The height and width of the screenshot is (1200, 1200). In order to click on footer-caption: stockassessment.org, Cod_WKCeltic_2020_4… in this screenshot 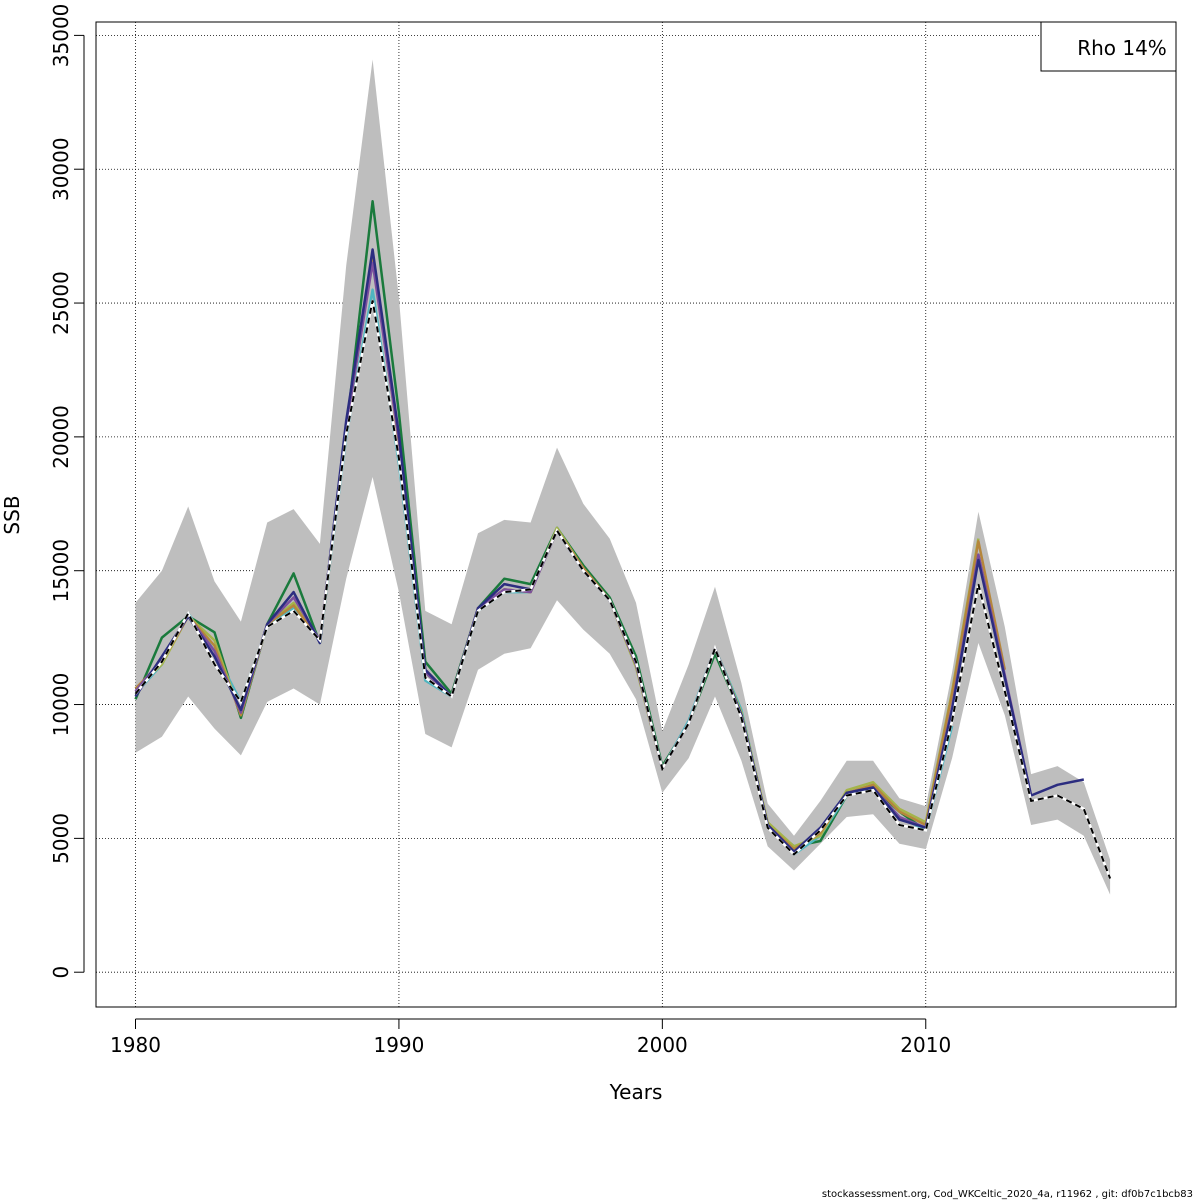, I will do `click(1007, 1194)`.